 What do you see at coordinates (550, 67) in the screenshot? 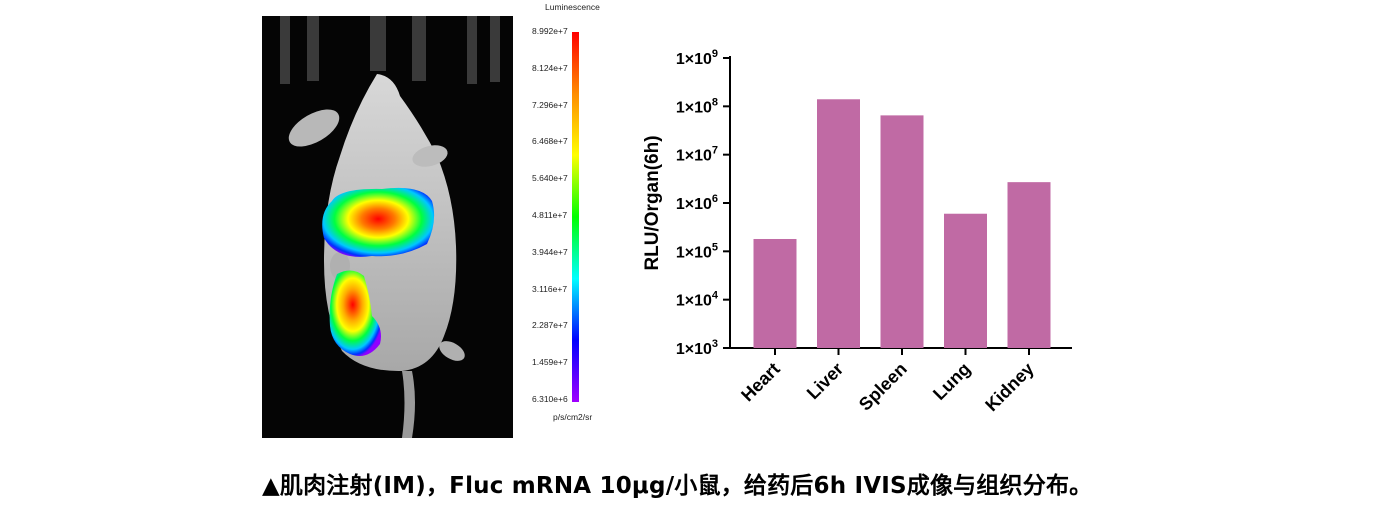
I see `colorbar-tick-label: 8.124e+7` at bounding box center [550, 67].